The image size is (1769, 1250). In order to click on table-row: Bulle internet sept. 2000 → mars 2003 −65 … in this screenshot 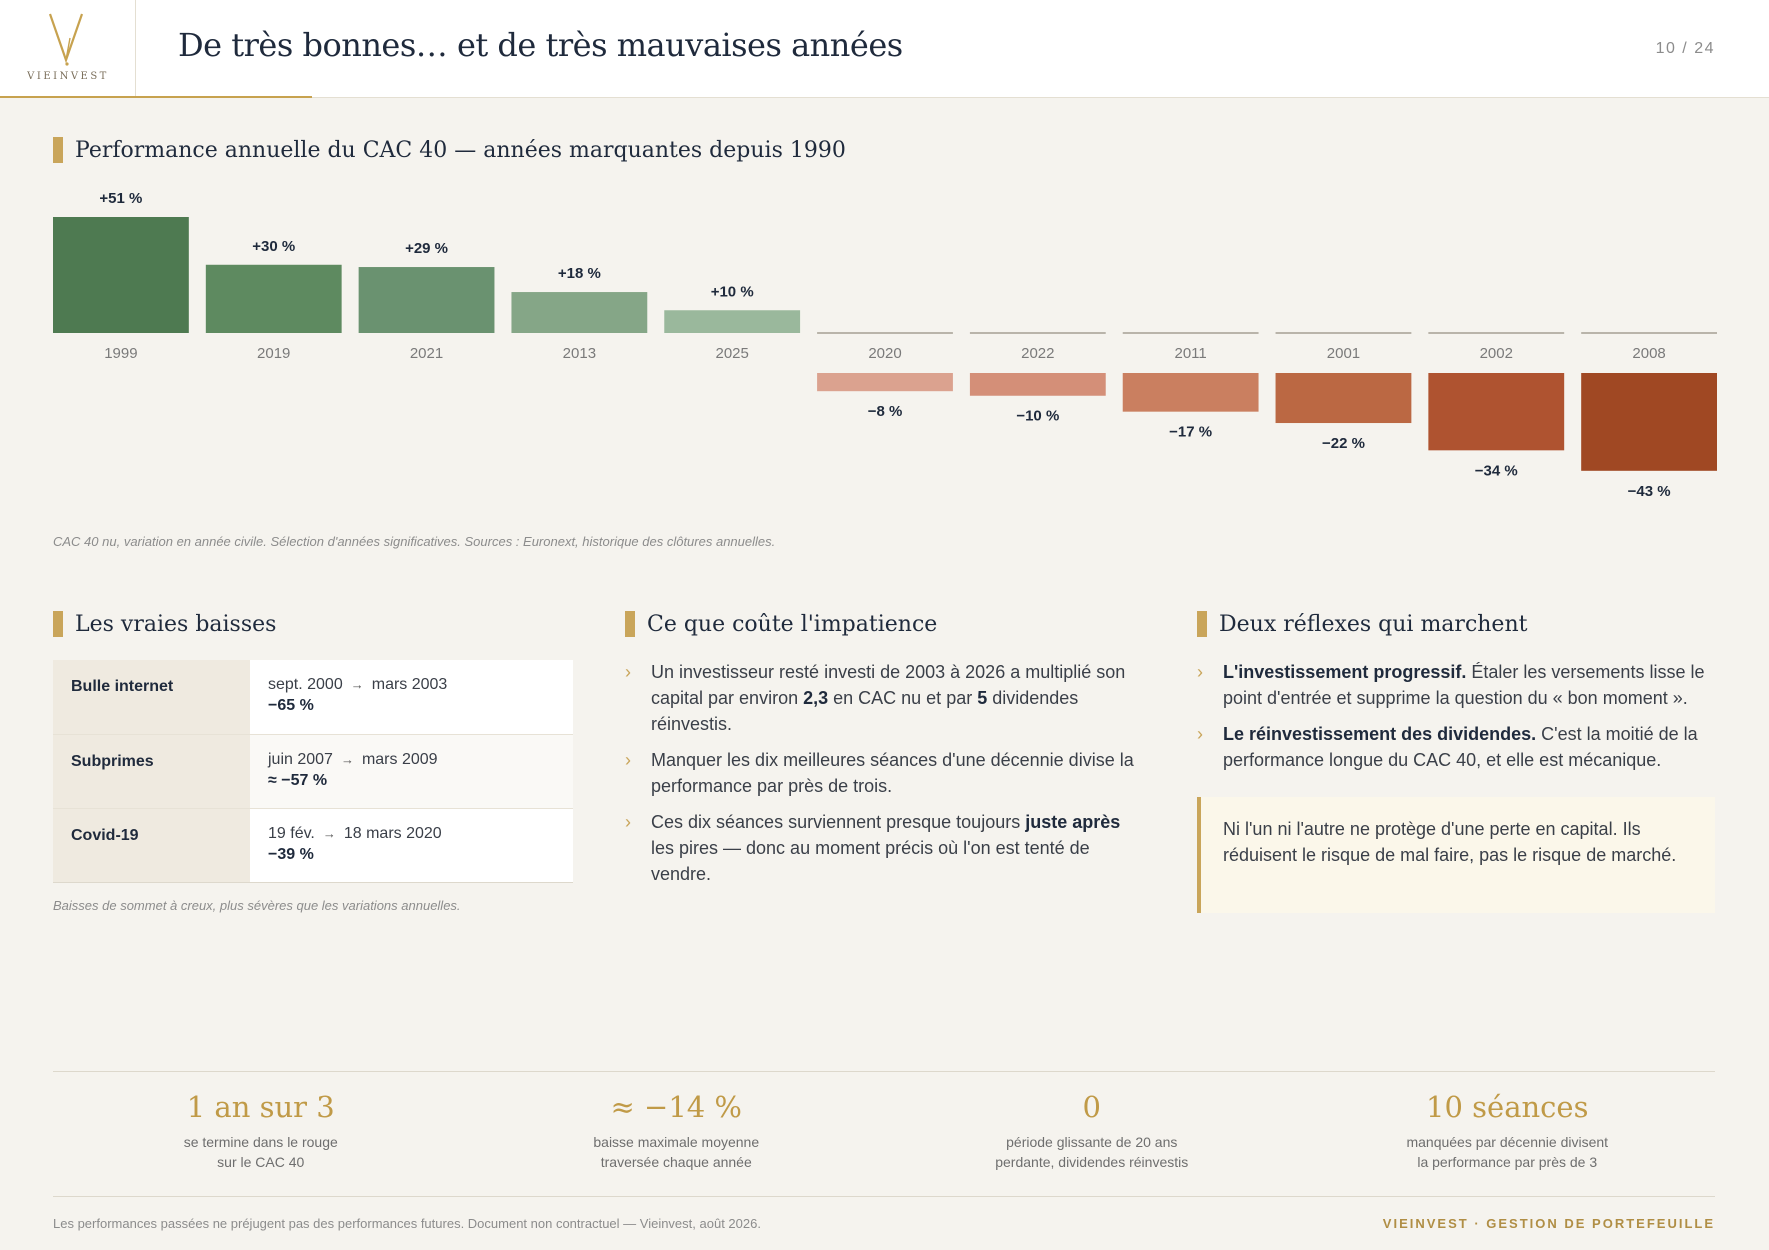, I will do `click(313, 697)`.